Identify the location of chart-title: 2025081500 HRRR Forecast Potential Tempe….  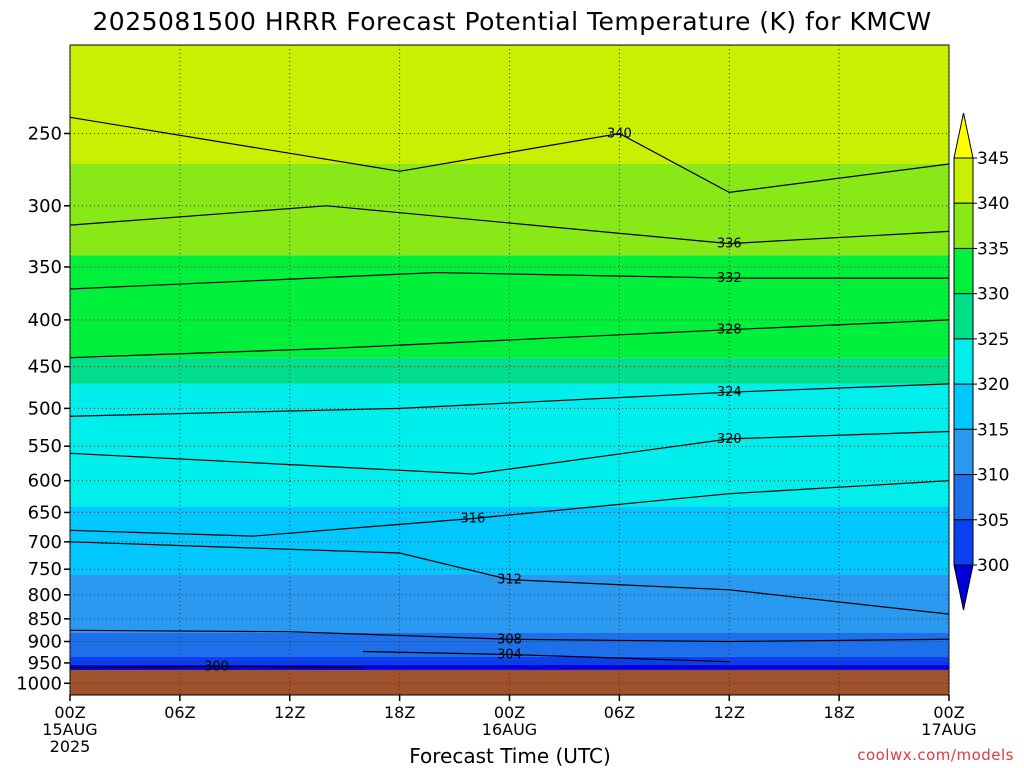
(511, 21).